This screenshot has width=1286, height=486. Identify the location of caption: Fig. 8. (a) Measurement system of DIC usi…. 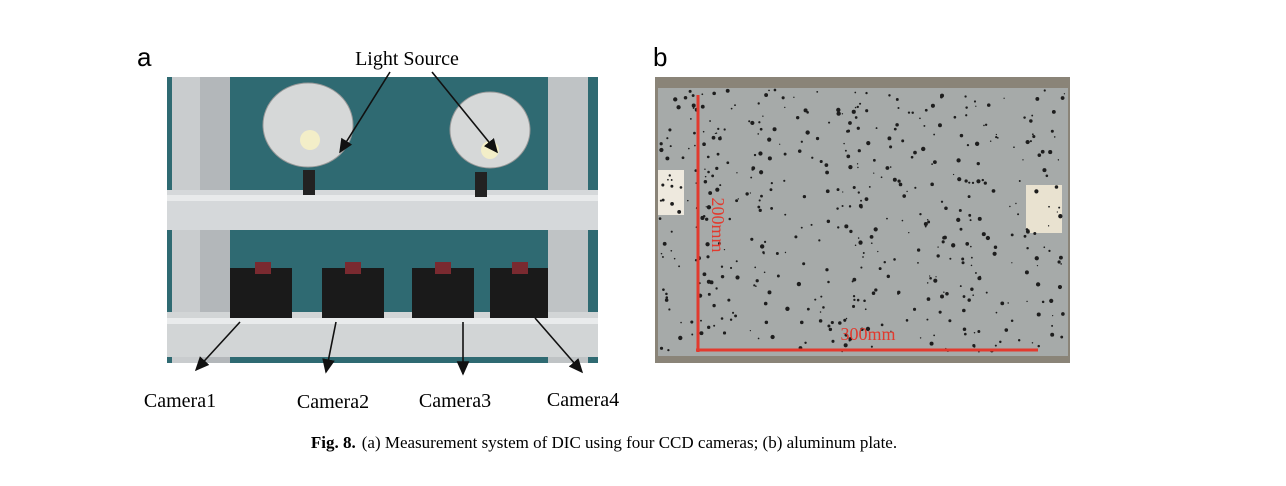
(604, 442).